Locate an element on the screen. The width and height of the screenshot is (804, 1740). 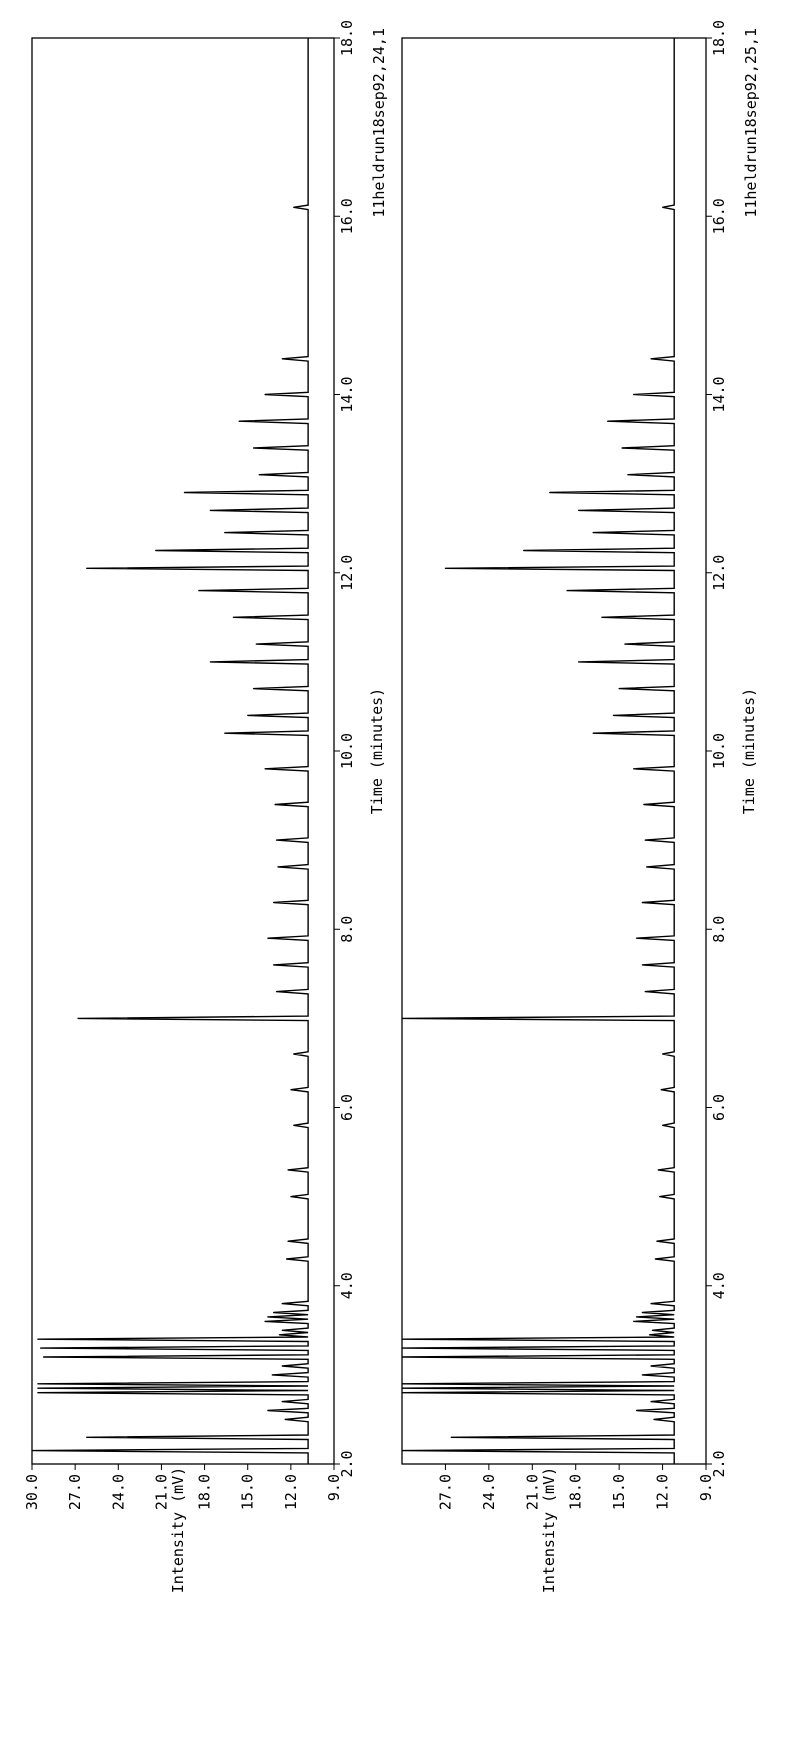
time-tick-label: 16.0 is located at coordinates (719, 216).